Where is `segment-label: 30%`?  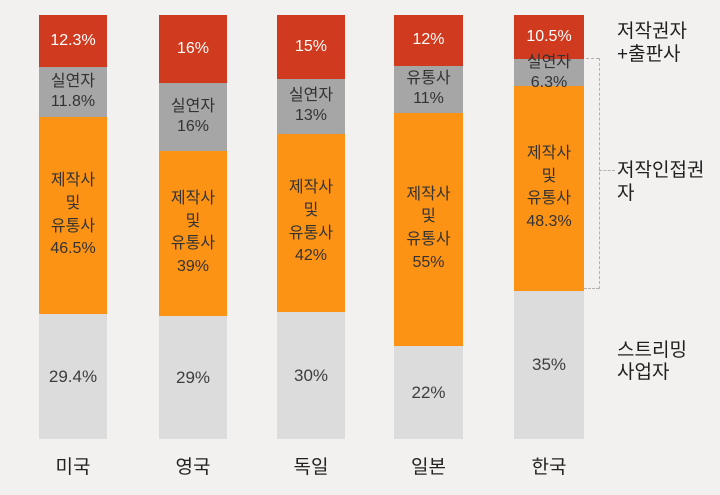 segment-label: 30% is located at coordinates (311, 375).